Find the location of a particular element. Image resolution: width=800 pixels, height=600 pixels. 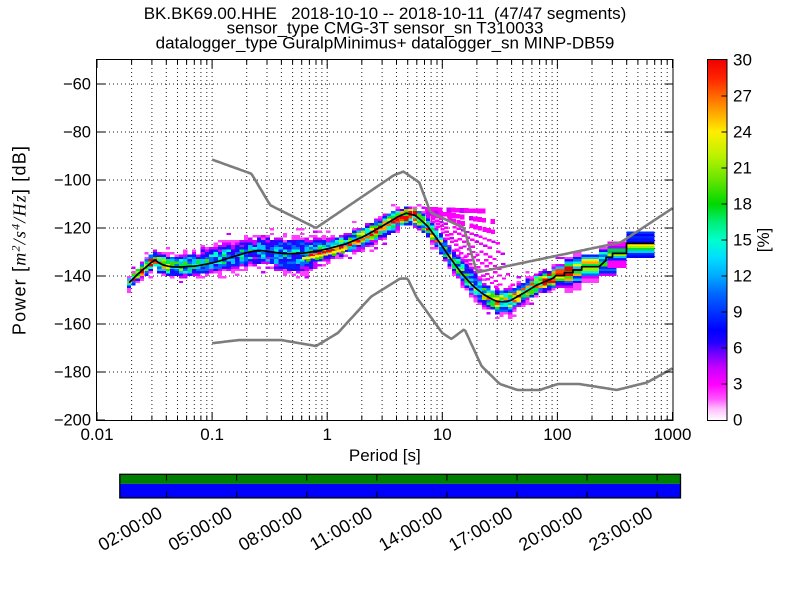

svg-text: −120 is located at coordinates (72, 229).